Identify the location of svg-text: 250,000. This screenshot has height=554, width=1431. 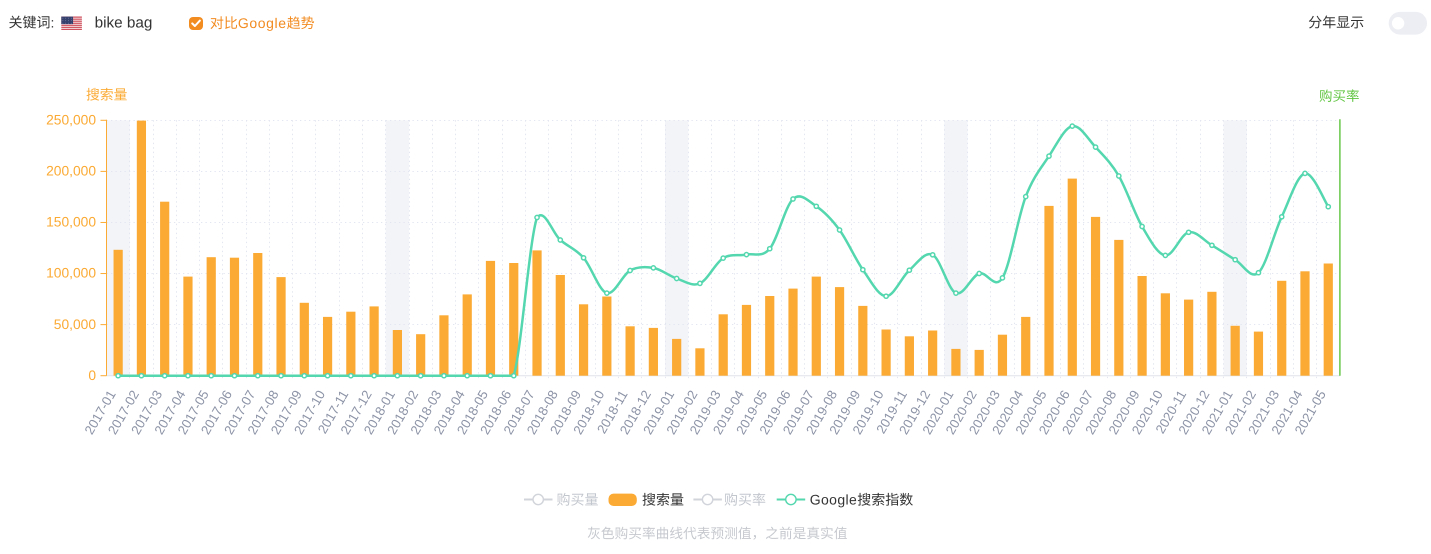
(71, 120).